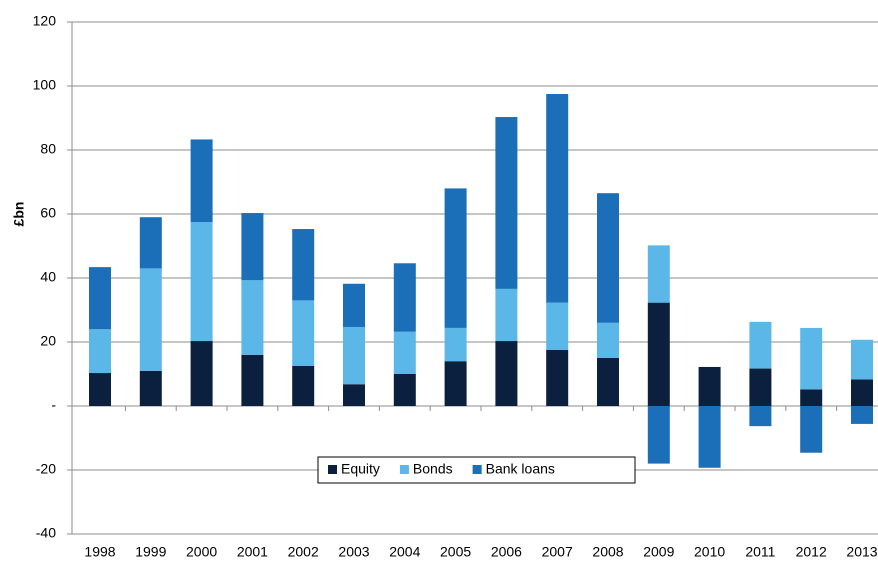 This screenshot has width=878, height=562. Describe the element at coordinates (53, 405) in the screenshot. I see `y-tick-label: -` at that location.